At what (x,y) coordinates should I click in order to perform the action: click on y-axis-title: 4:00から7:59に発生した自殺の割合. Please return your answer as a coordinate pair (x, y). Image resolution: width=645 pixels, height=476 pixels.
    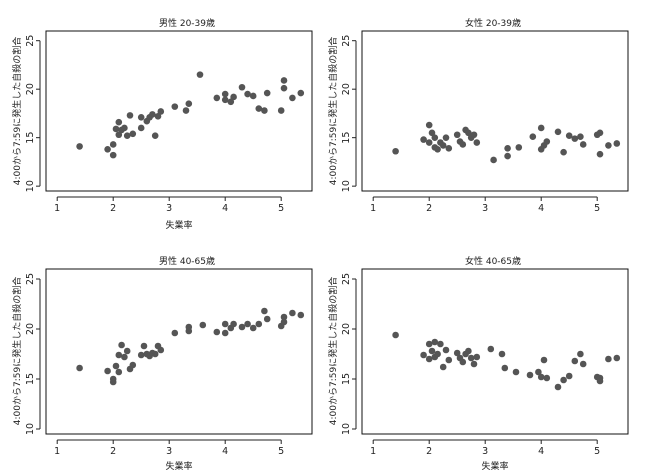
    Looking at the image, I should click on (333, 111).